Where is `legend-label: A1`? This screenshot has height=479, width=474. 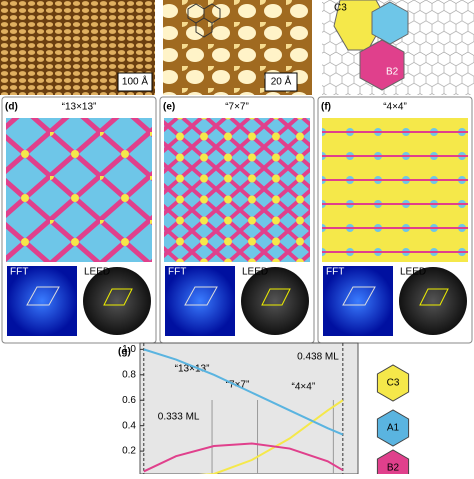
legend-label: A1 is located at coordinates (393, 428).